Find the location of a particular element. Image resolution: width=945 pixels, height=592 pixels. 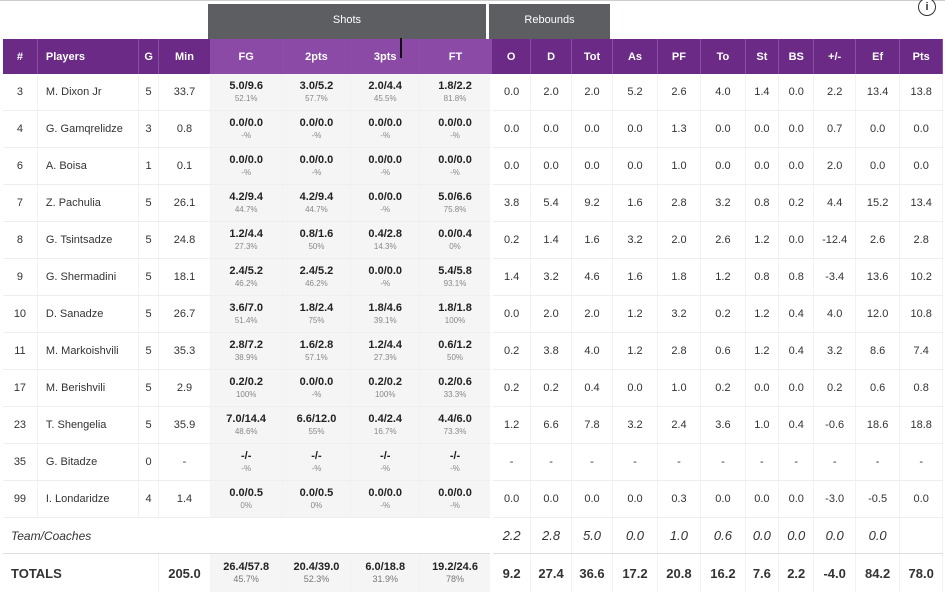

totals-stat-tot: 36.6 is located at coordinates (591, 573).